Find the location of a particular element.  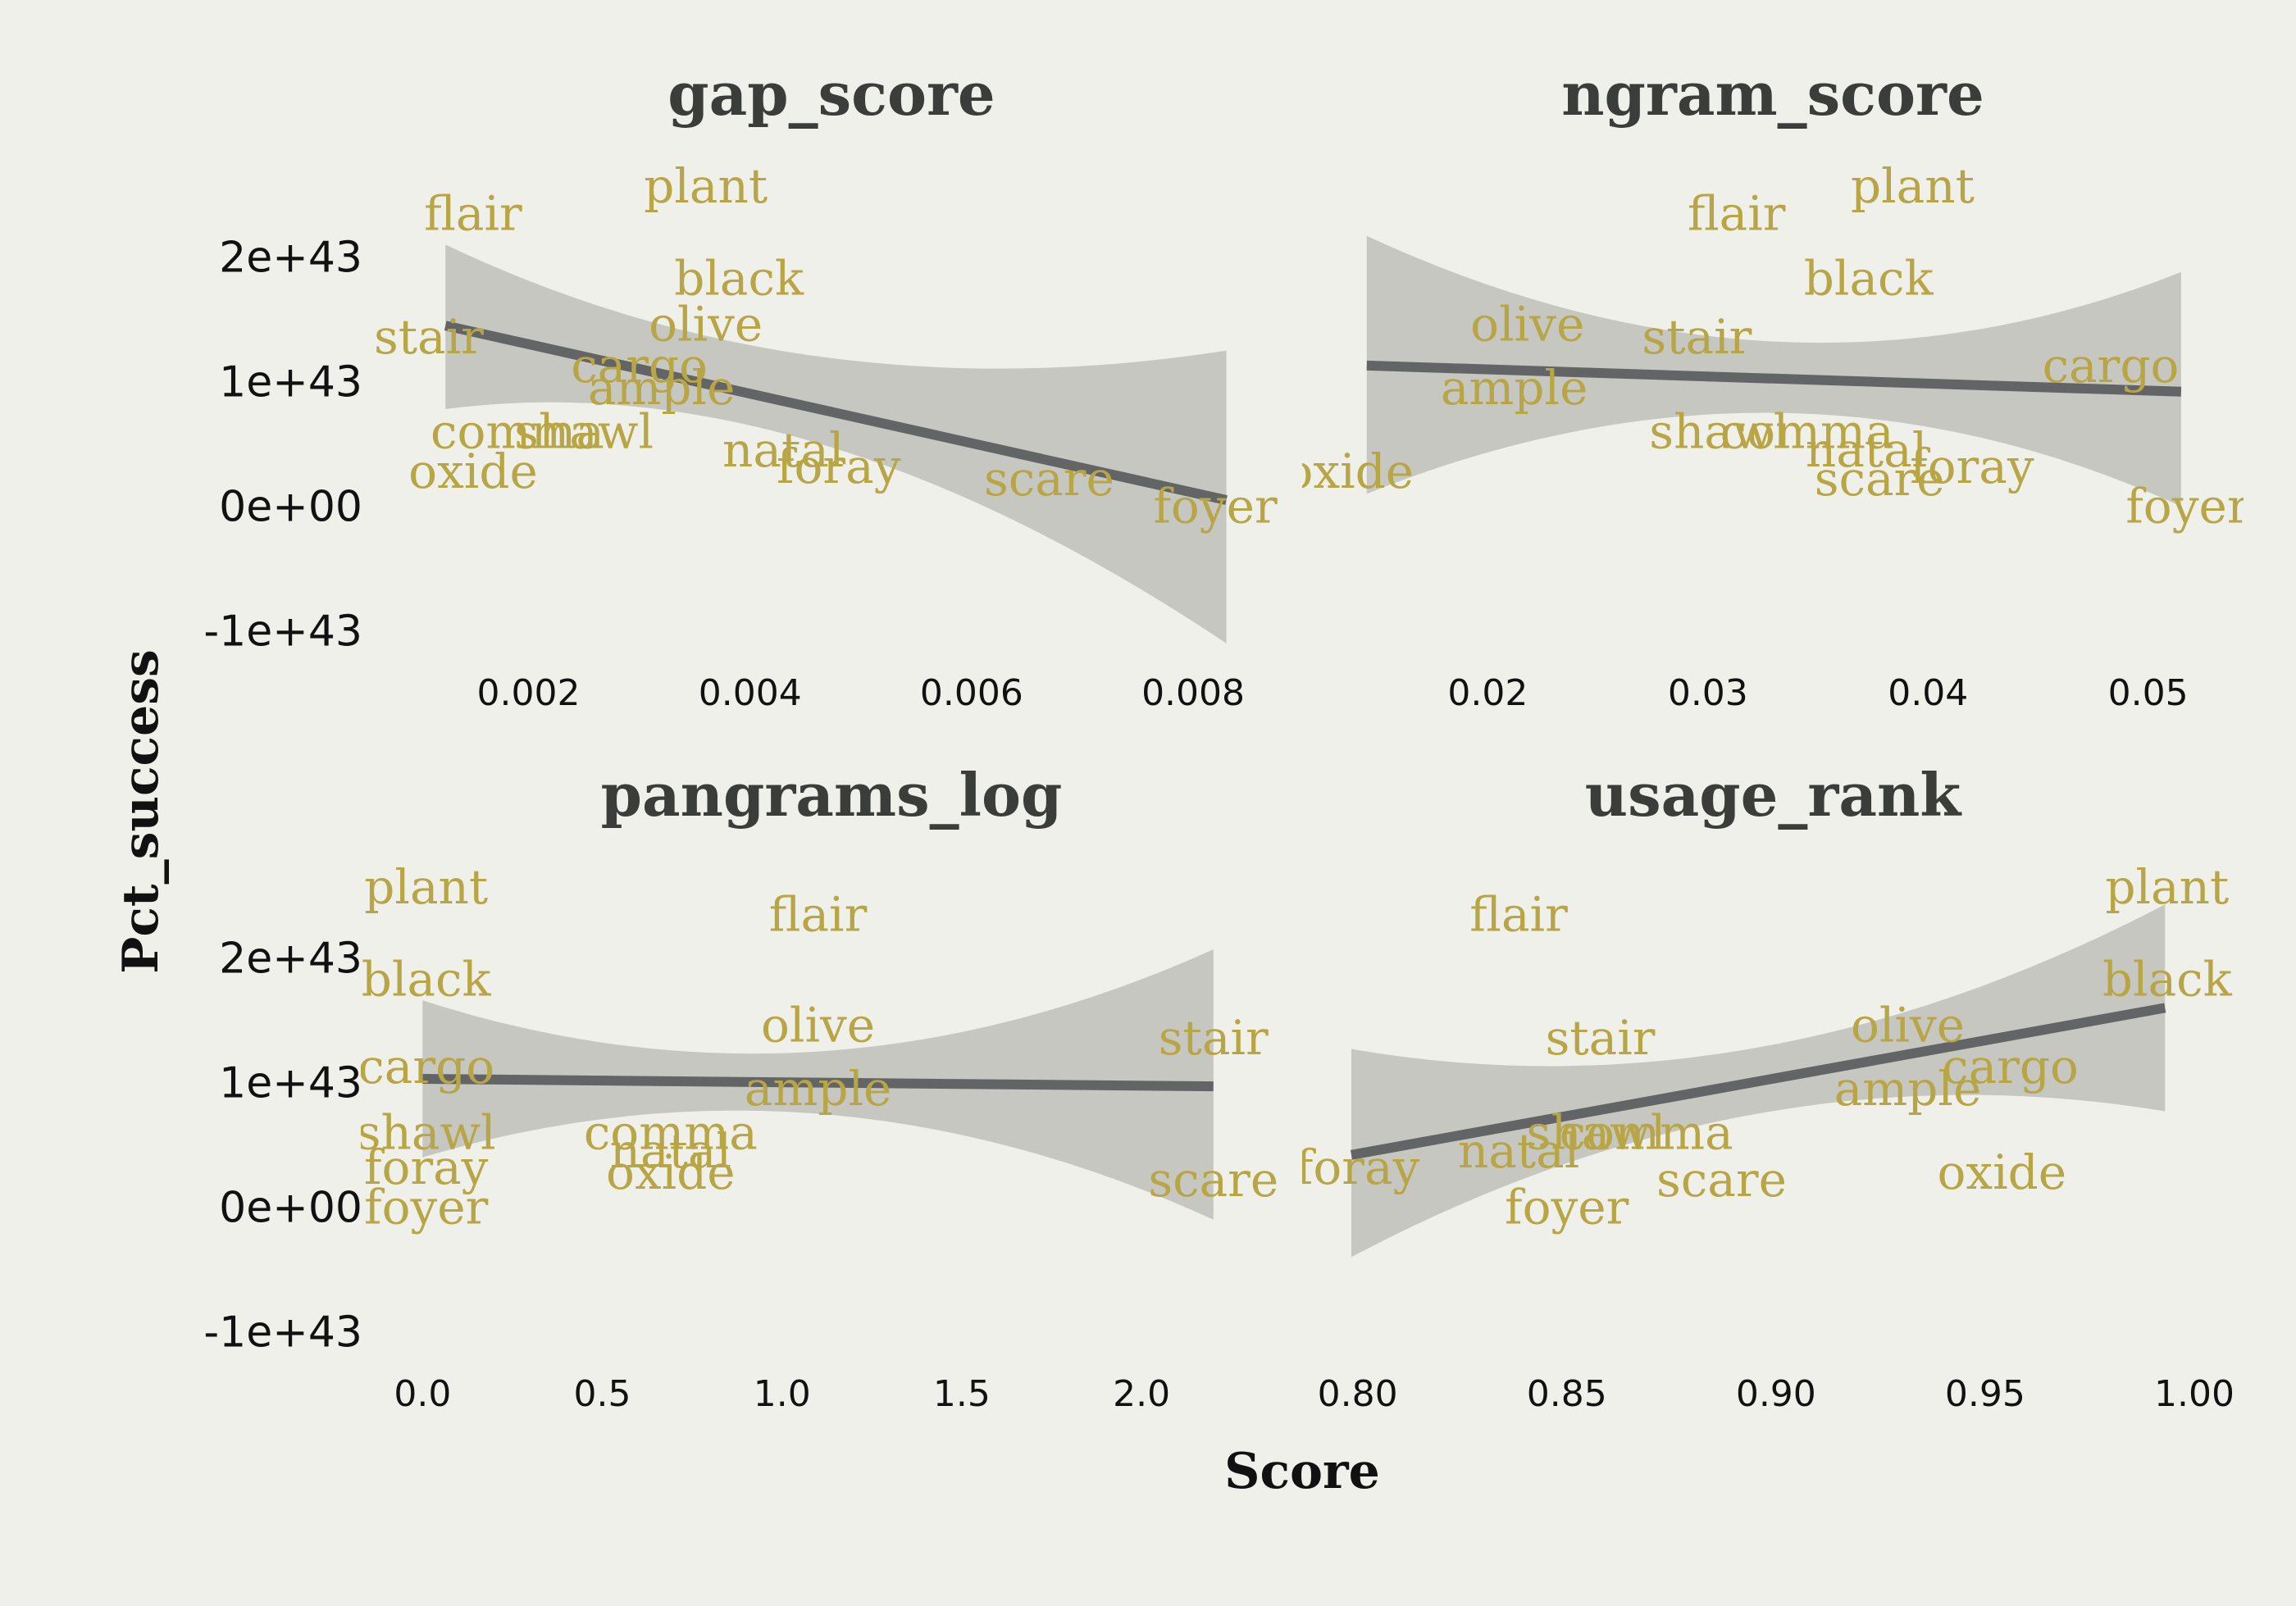

x-tick-label: 0.03 is located at coordinates (1708, 693).